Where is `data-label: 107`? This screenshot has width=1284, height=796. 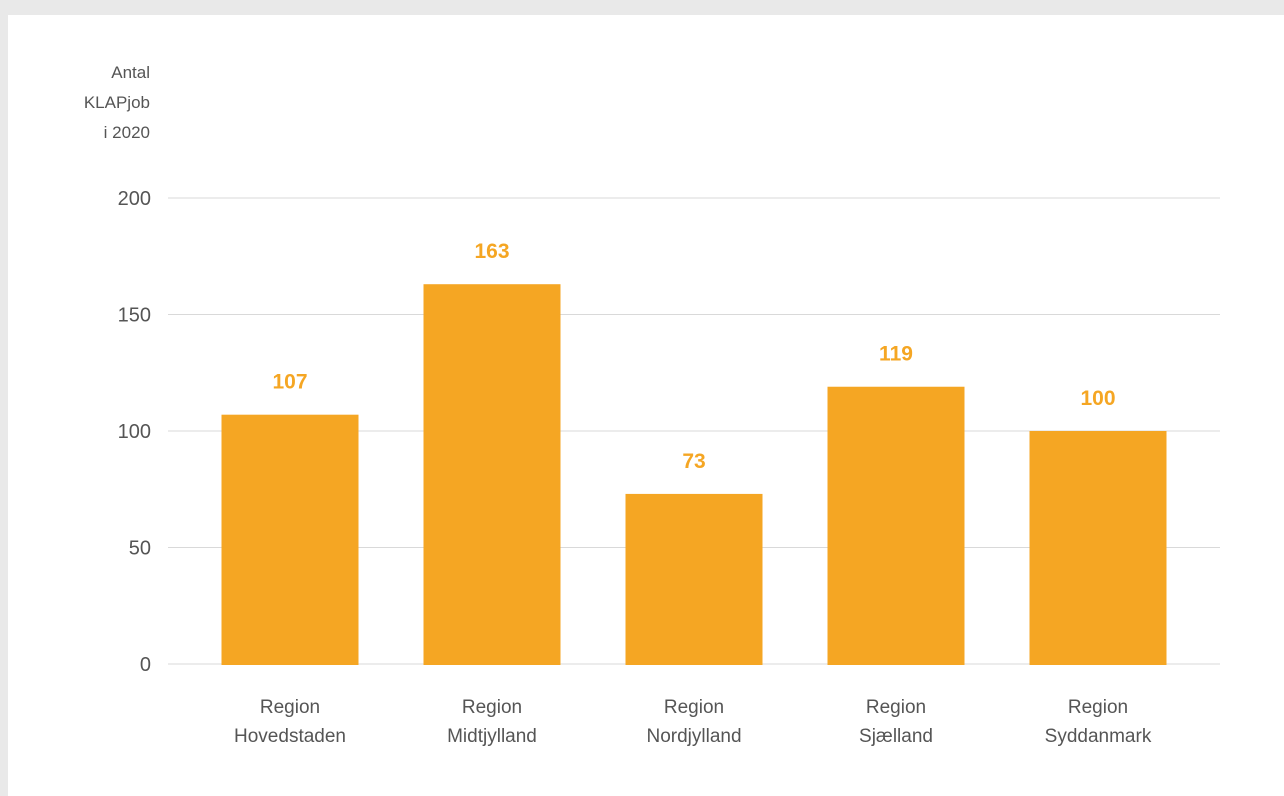 data-label: 107 is located at coordinates (289, 382).